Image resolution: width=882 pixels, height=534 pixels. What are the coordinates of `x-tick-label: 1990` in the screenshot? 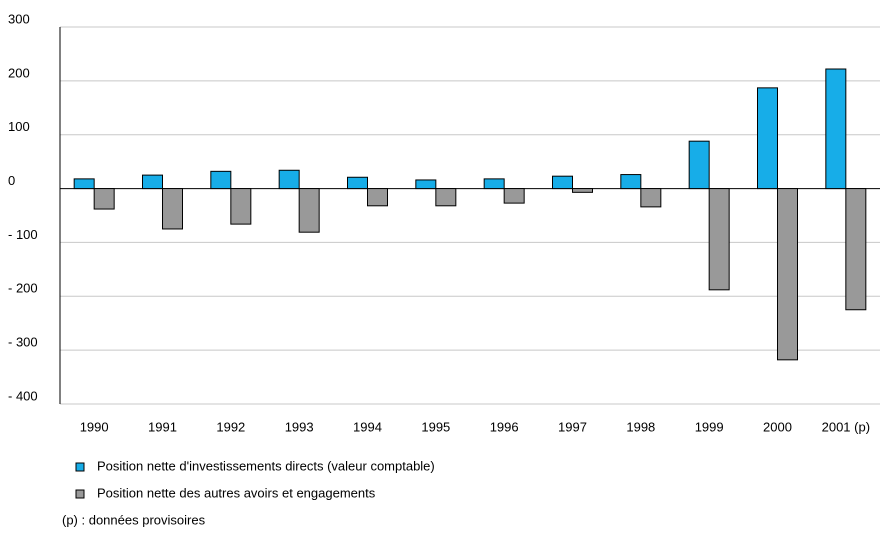 It's located at (94, 426).